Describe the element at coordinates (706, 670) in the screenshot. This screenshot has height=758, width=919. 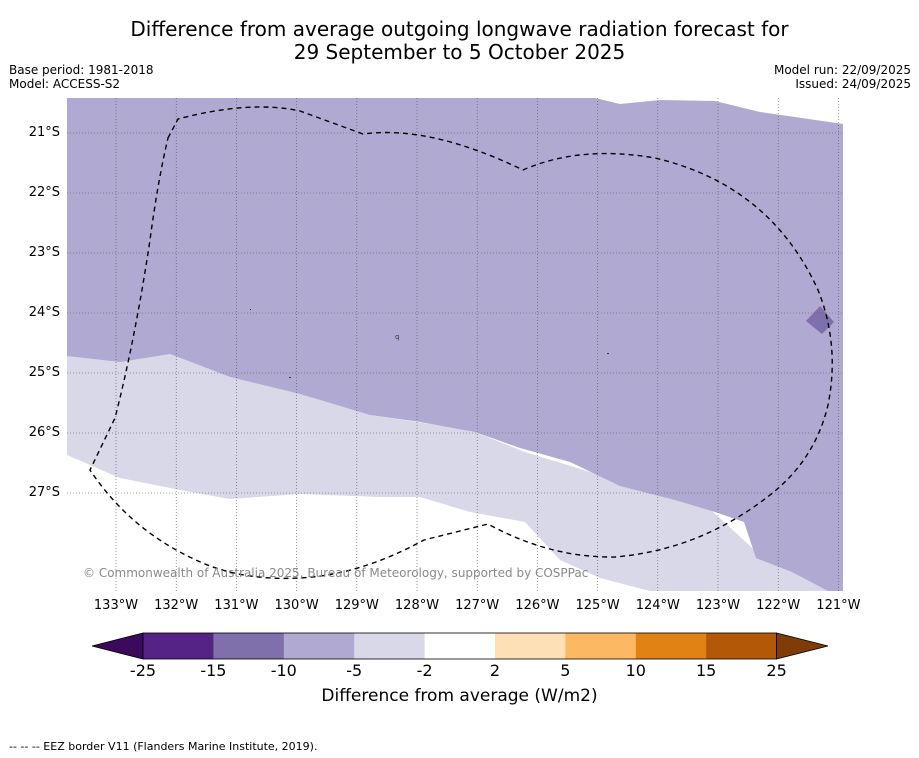
I see `colorbar-tick-label: 15` at that location.